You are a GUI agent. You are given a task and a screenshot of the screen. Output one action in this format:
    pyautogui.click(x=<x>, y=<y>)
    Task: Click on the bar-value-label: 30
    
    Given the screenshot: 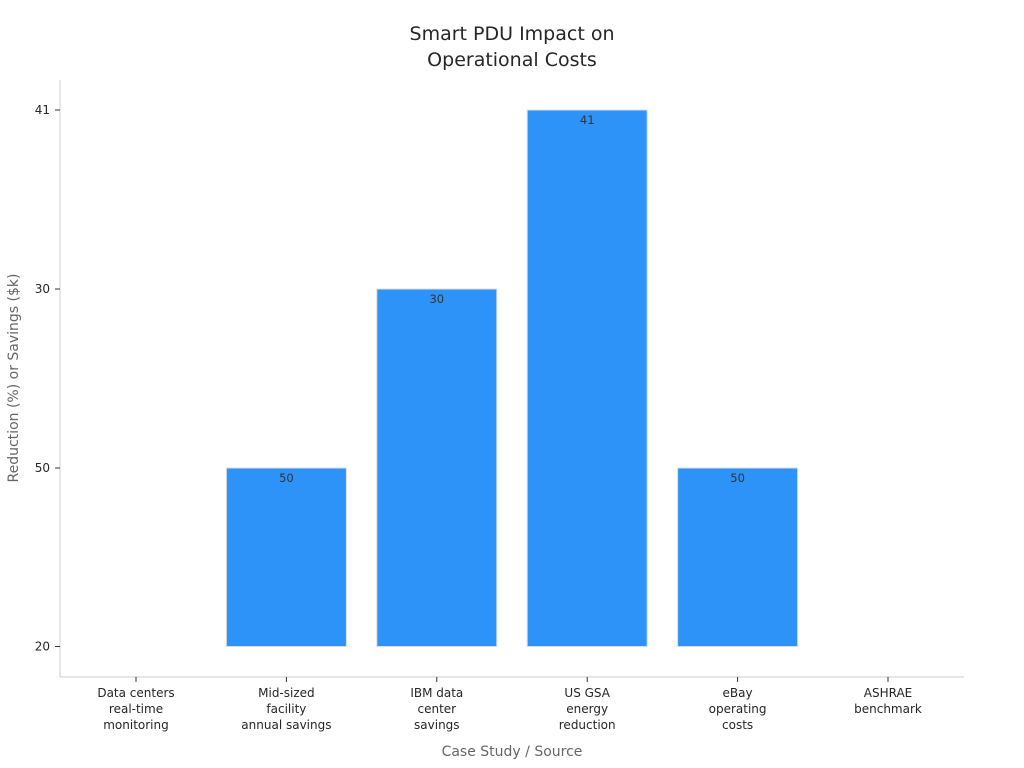 What is the action you would take?
    pyautogui.click(x=436, y=299)
    